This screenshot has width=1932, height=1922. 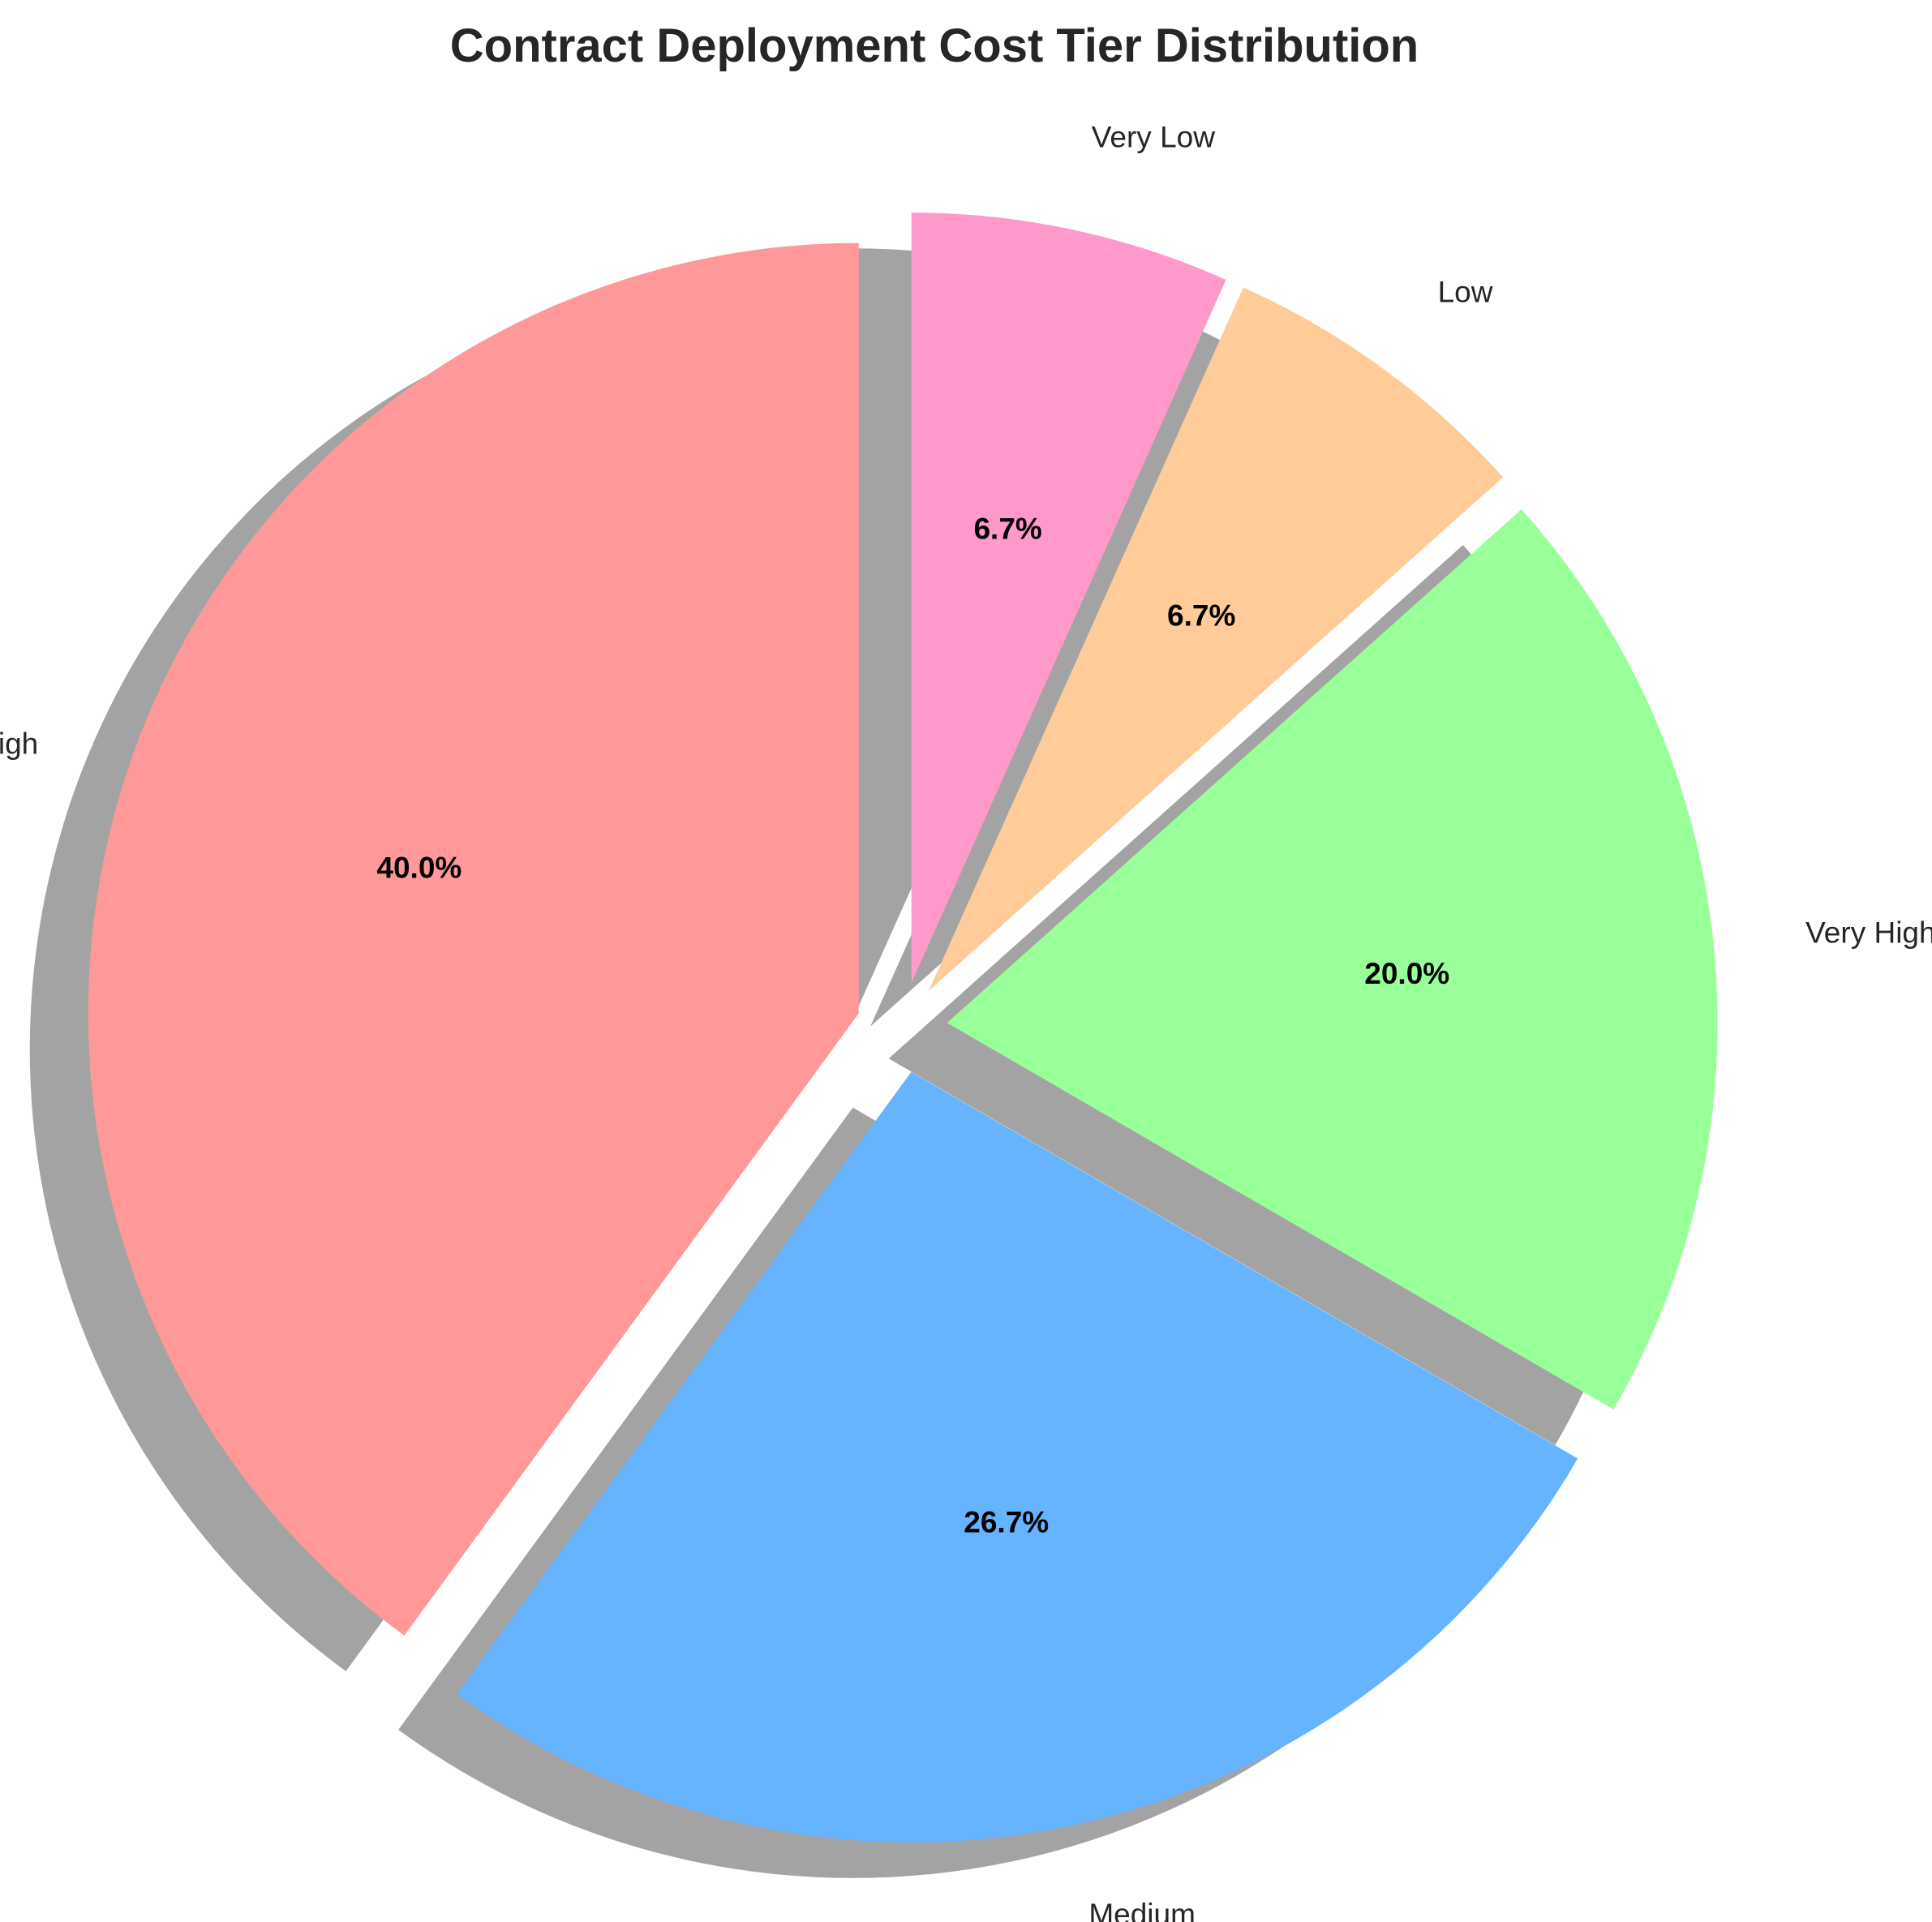 What do you see at coordinates (1068, 598) in the screenshot?
I see `slice-very-low` at bounding box center [1068, 598].